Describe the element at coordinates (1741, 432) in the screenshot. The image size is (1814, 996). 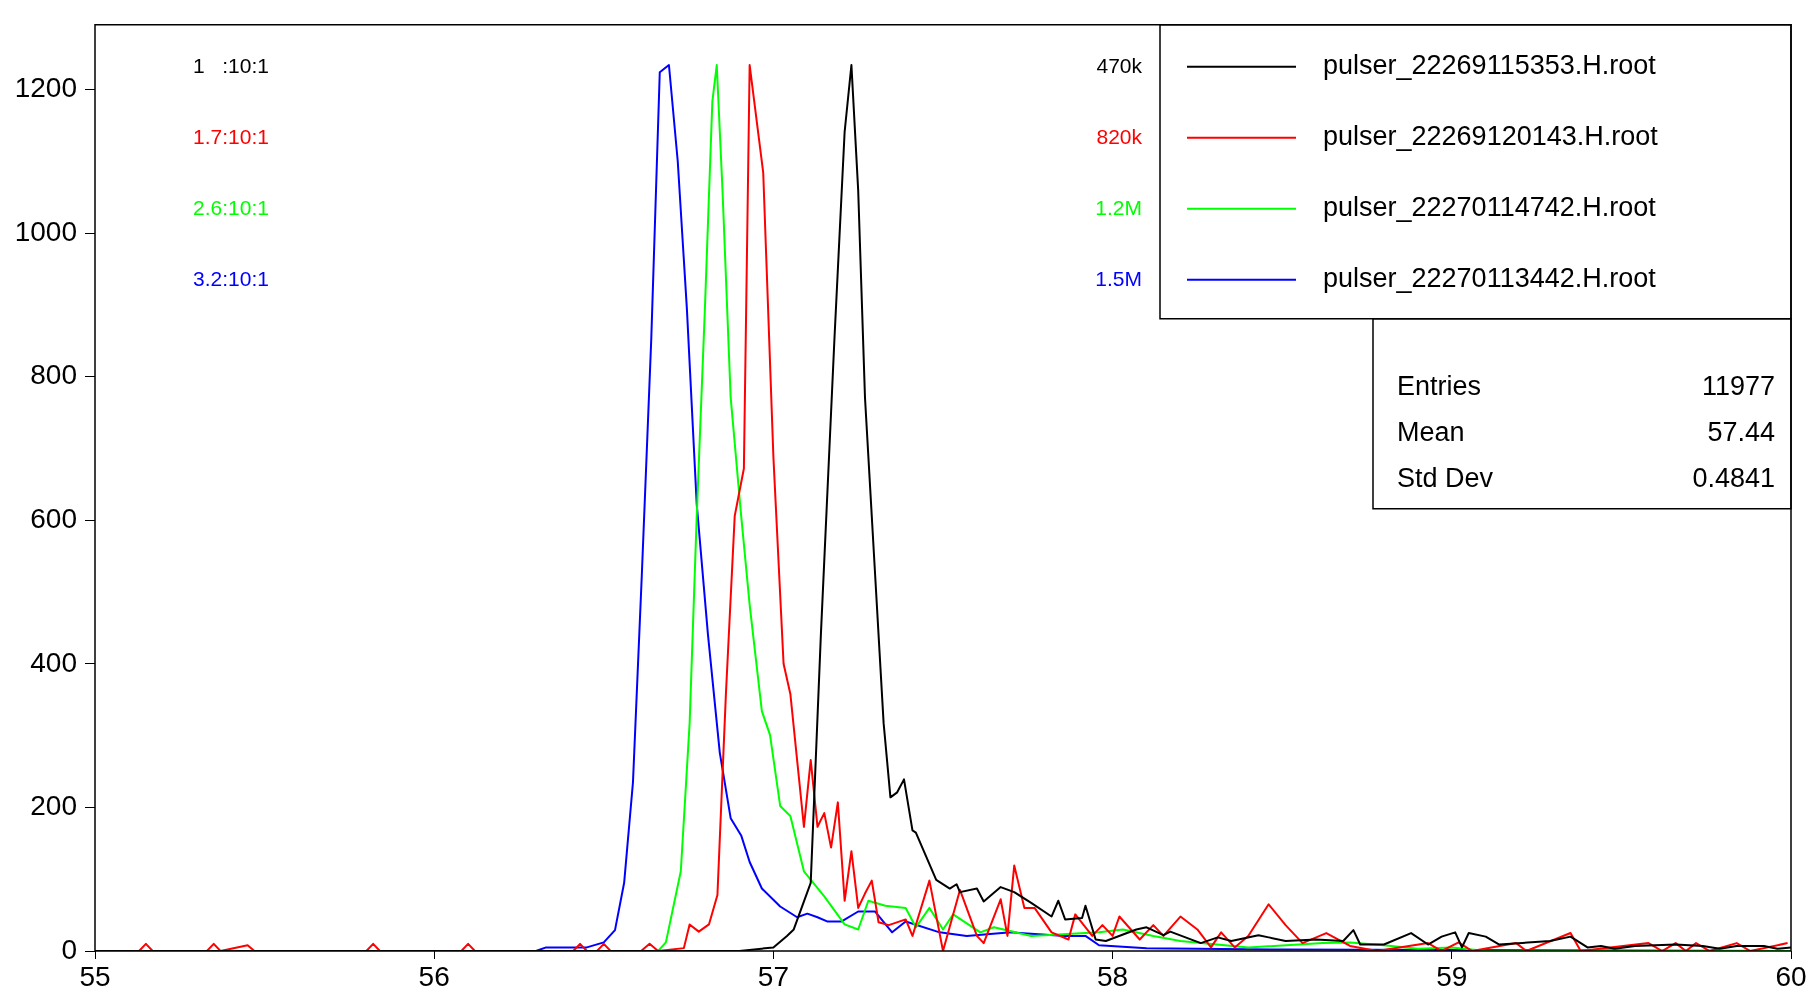
I see `annotation: 57.44` at that location.